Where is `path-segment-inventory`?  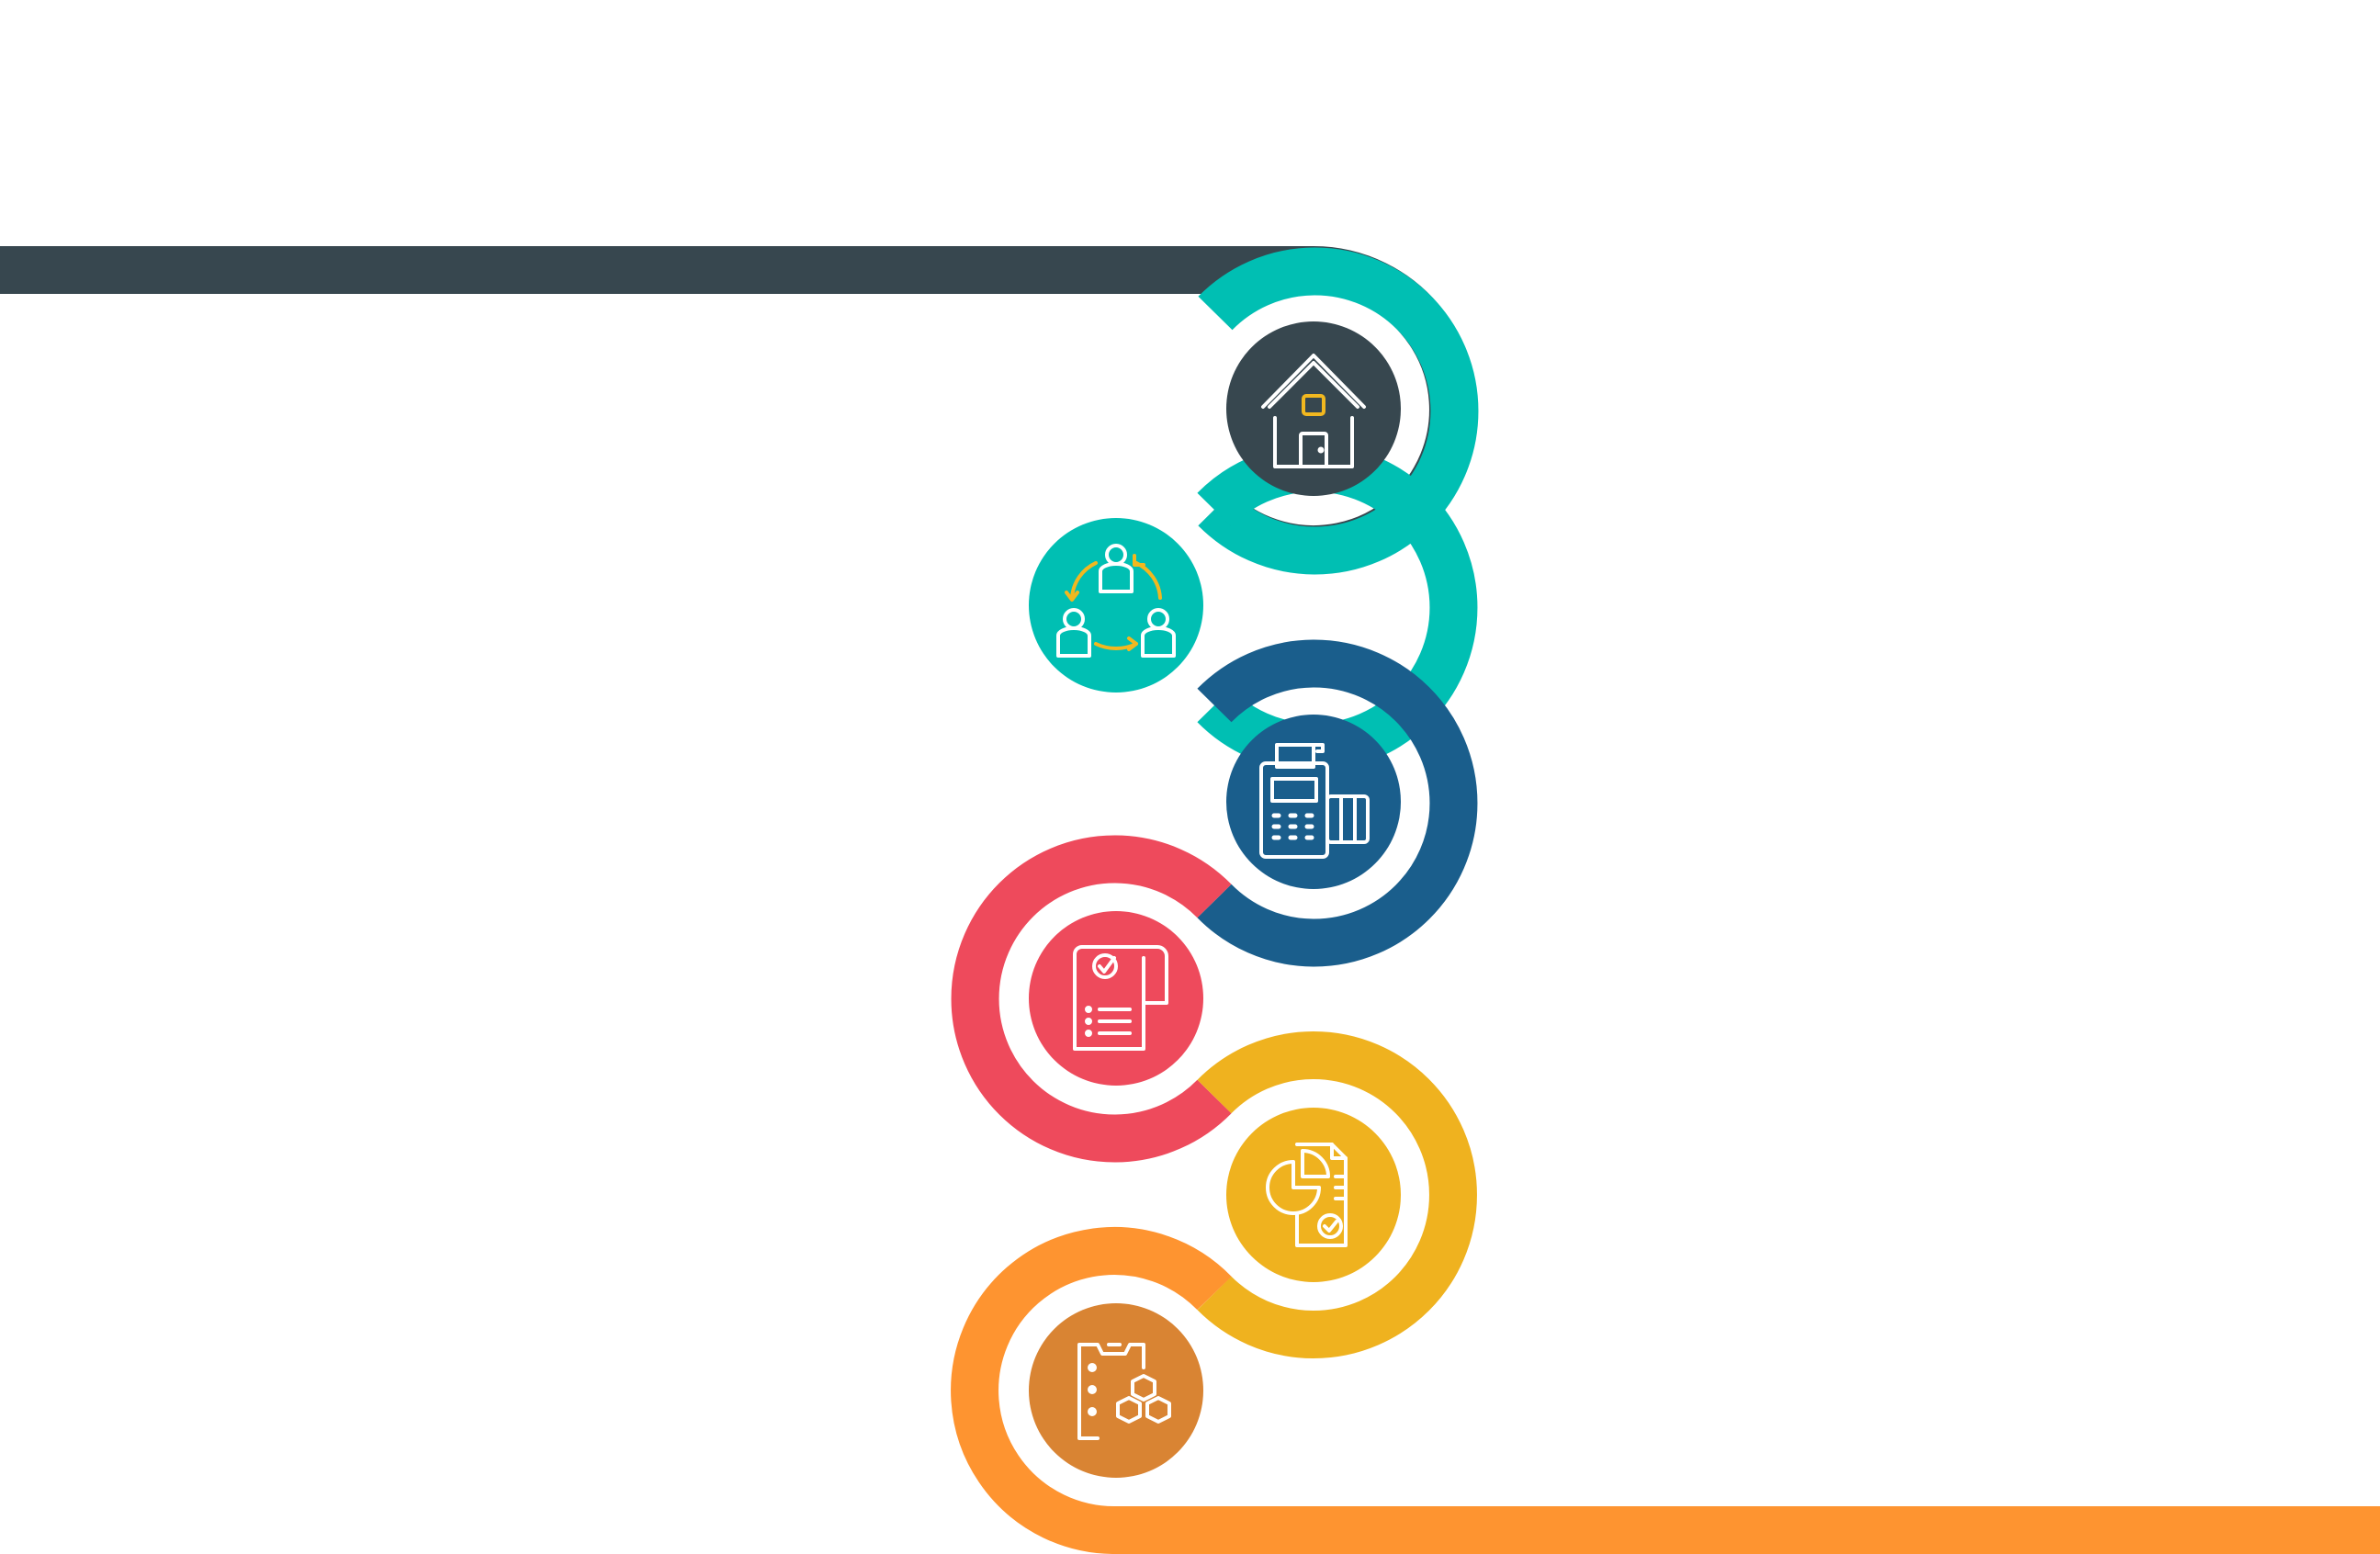 path-segment-inventory is located at coordinates (1665, 1391).